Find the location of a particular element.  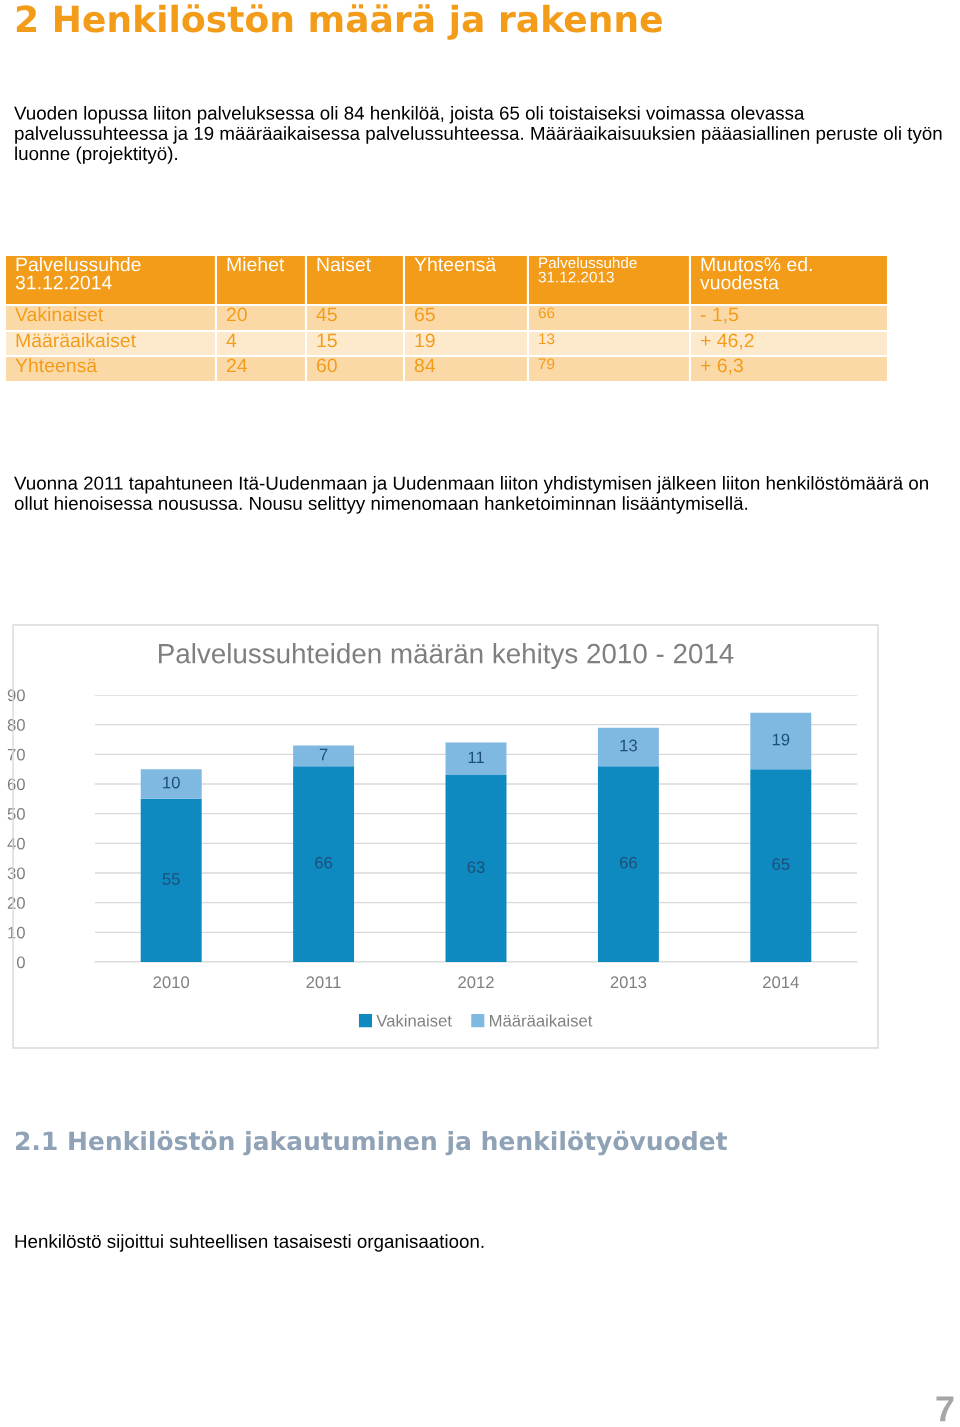

data-label: 65 is located at coordinates (781, 864).